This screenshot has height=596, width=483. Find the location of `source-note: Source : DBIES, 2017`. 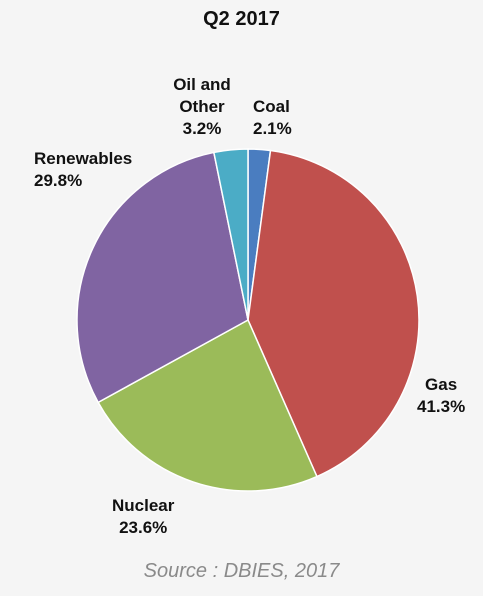

source-note: Source : DBIES, 2017 is located at coordinates (241, 571).